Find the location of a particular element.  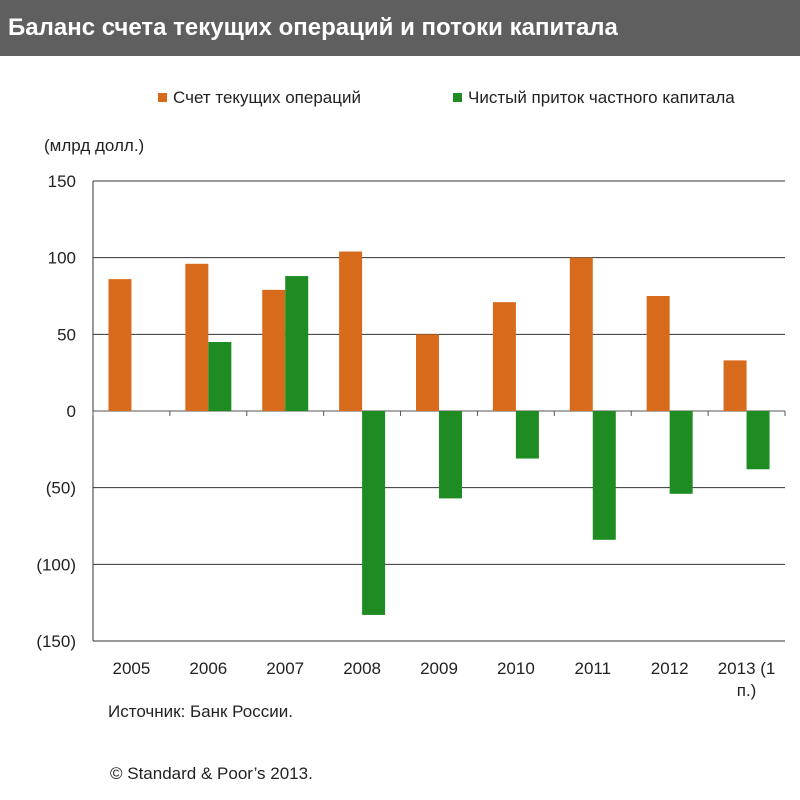

legend-item-current-account: Счет текущих операций is located at coordinates (259, 98).